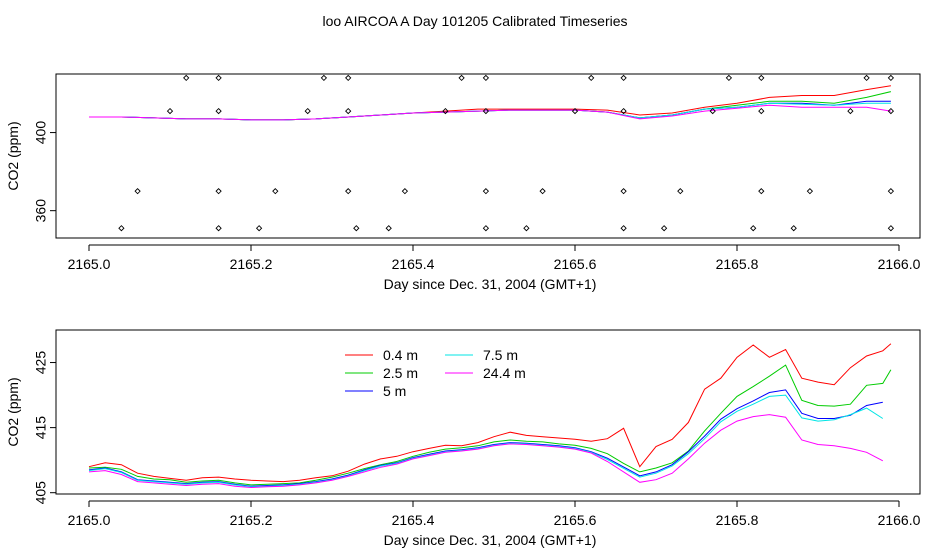 This screenshot has width=950, height=550. Describe the element at coordinates (504, 373) in the screenshot. I see `legend-label: 24.4 m` at that location.